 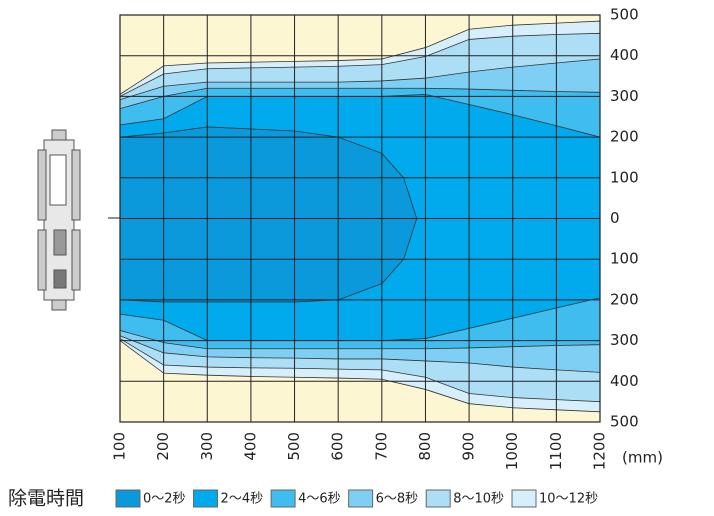 I want to click on x-tick-label: 800, so click(x=425, y=446).